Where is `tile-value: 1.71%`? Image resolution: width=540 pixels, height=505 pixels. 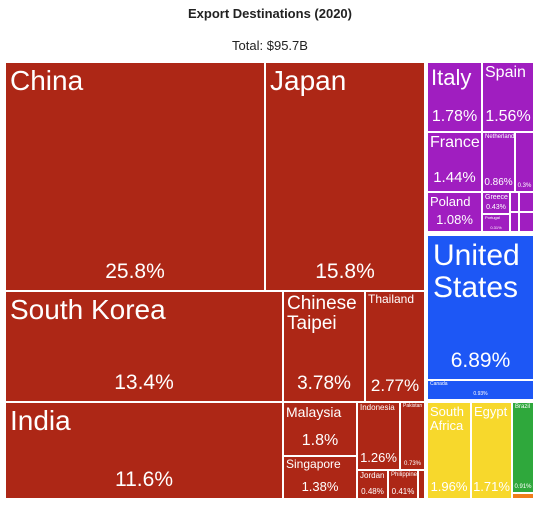 tile-value: 1.71% is located at coordinates (491, 486).